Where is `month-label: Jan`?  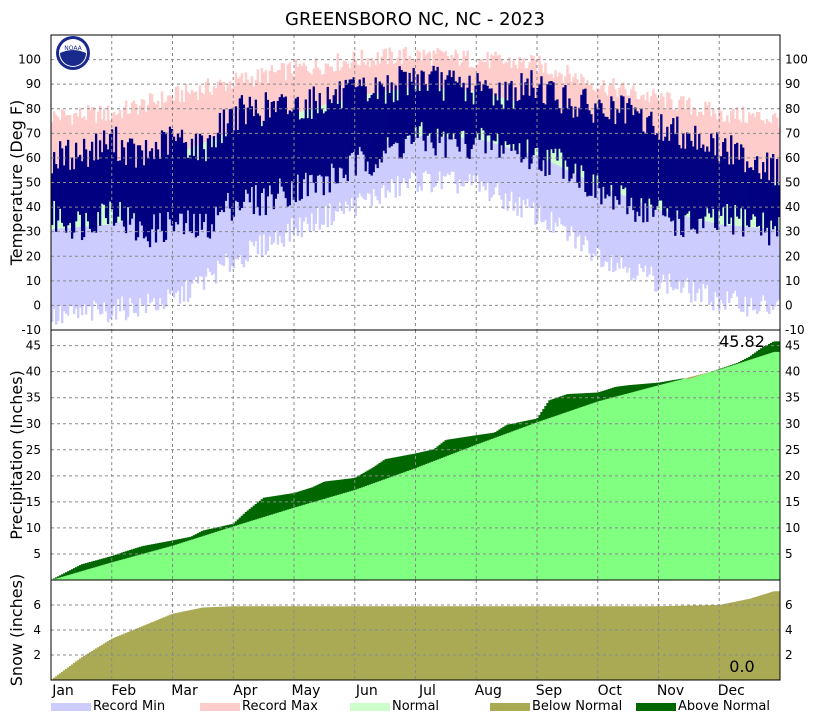 month-label: Jan is located at coordinates (62, 691).